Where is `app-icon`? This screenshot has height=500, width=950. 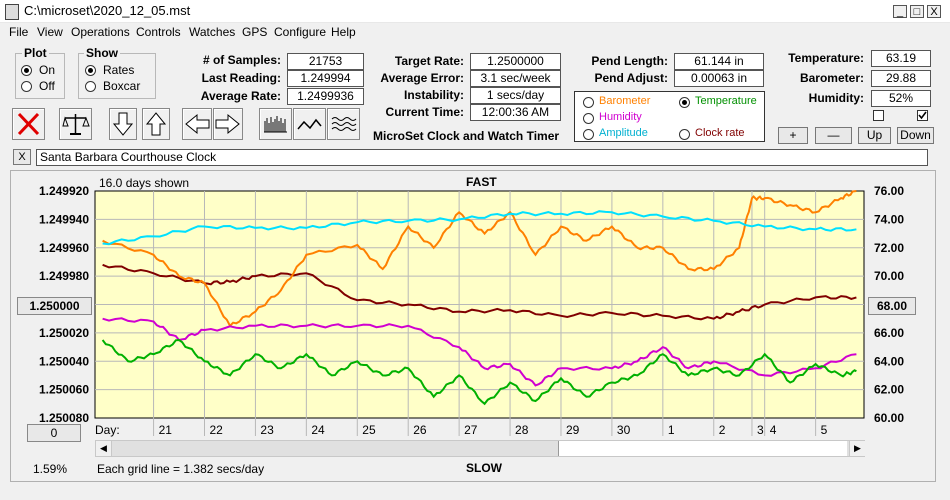
app-icon is located at coordinates (12, 12).